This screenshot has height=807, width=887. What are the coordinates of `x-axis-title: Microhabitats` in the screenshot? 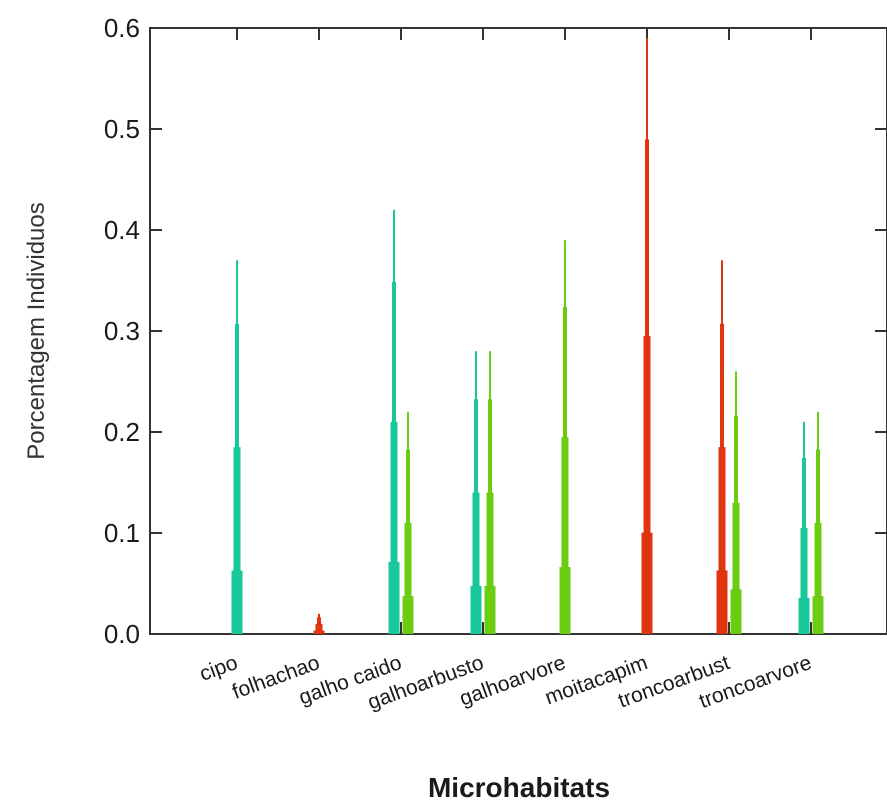 It's located at (519, 787).